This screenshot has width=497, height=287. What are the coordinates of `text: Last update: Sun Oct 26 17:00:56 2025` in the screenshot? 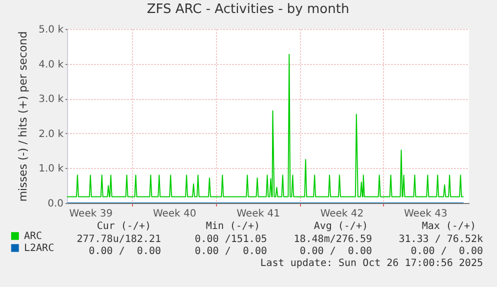 It's located at (371, 264).